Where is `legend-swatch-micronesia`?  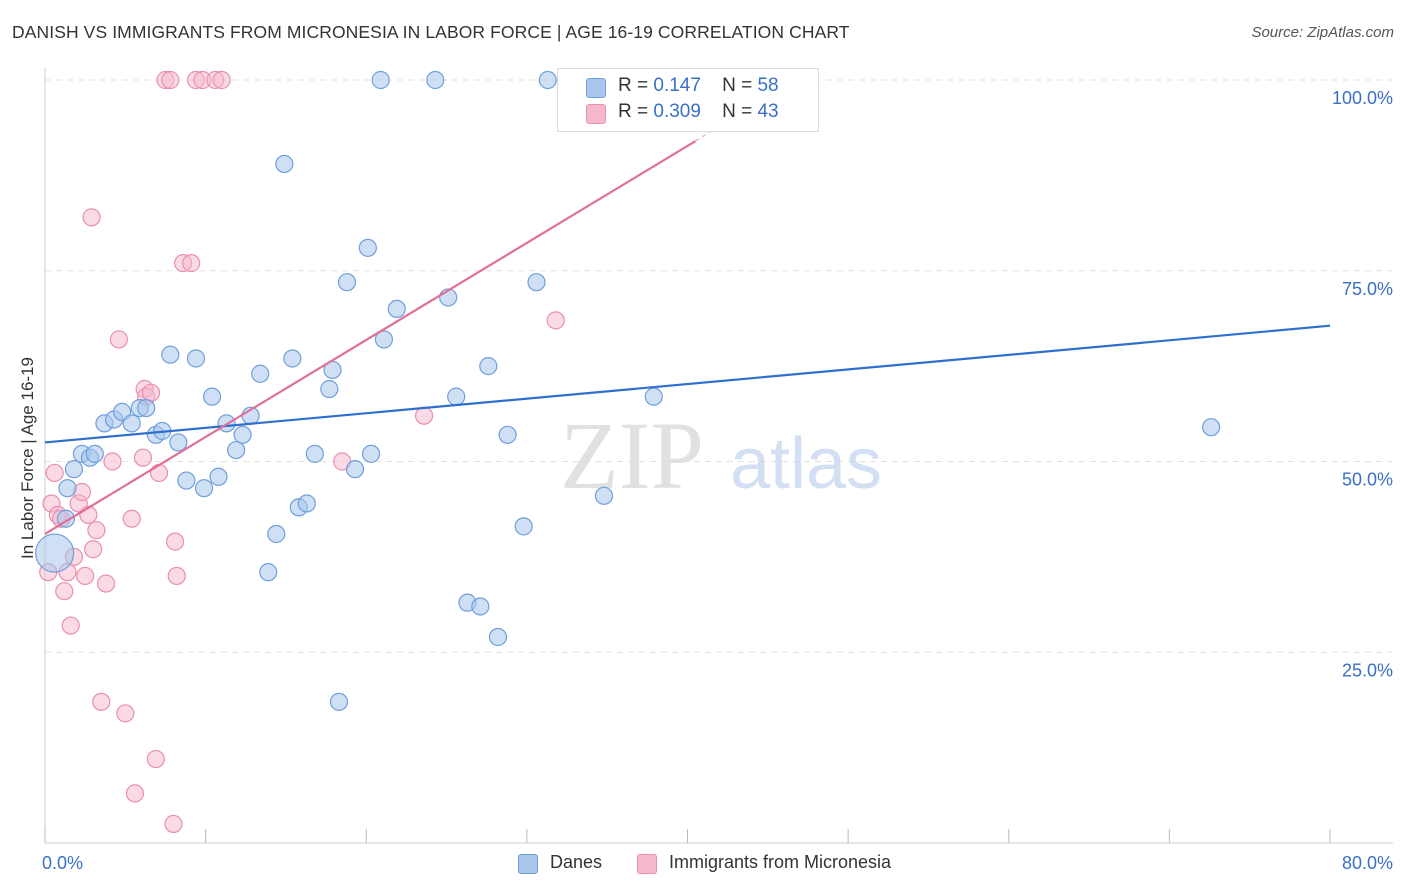
legend-swatch-micronesia is located at coordinates (596, 114).